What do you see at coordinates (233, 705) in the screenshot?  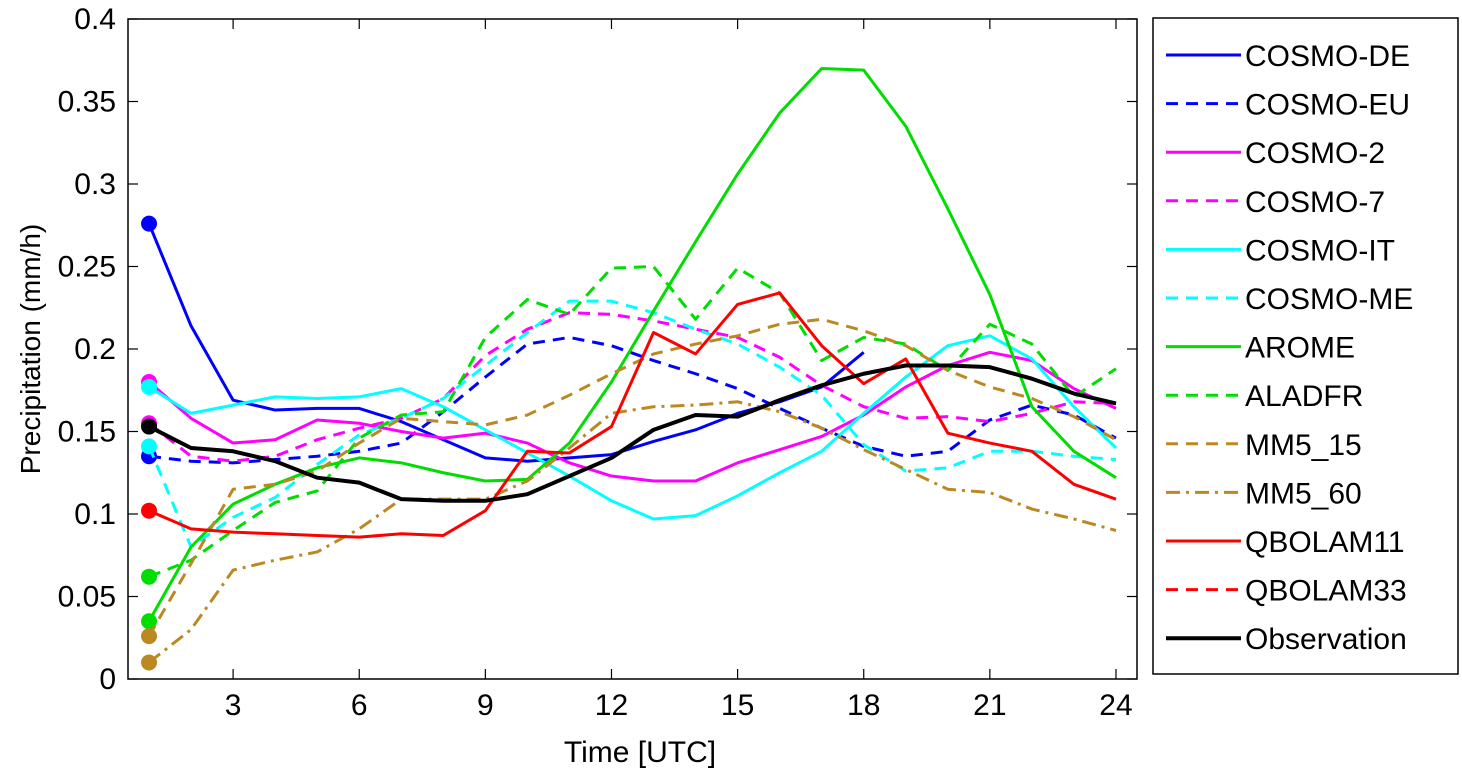 I see `x-tick-label: 3` at bounding box center [233, 705].